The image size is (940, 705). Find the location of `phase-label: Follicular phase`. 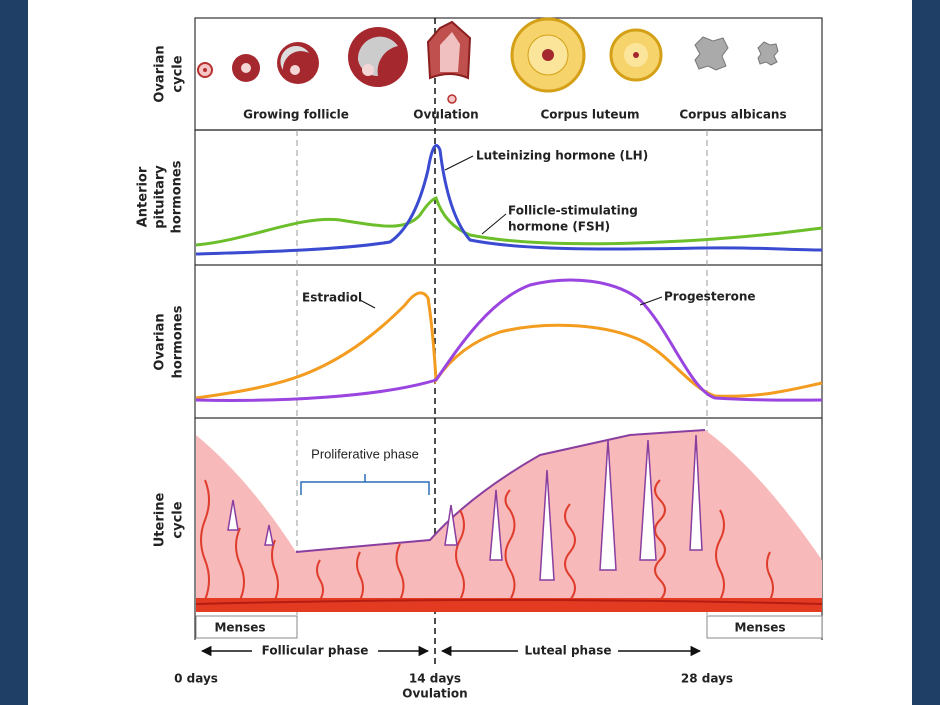

phase-label: Follicular phase is located at coordinates (315, 651).